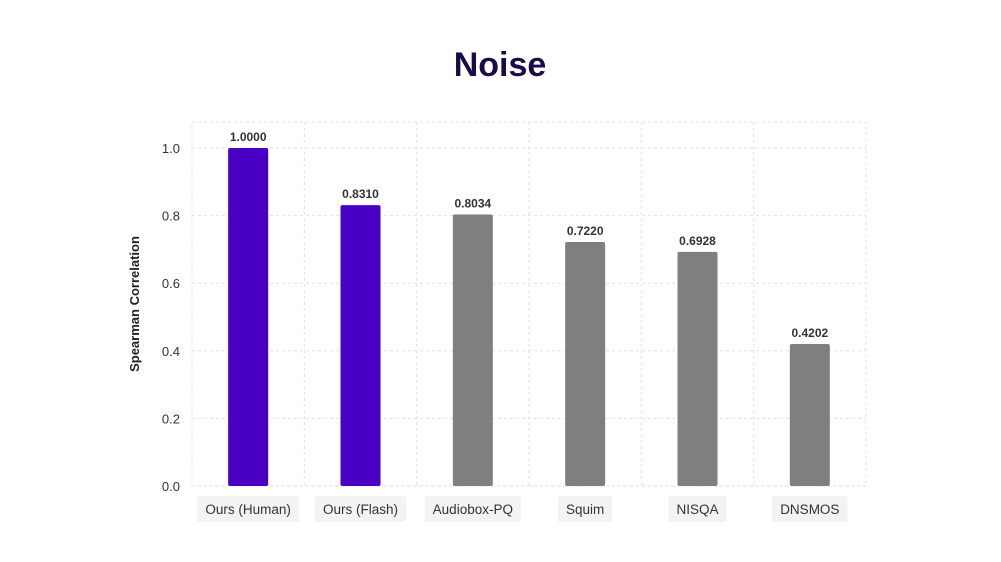 The width and height of the screenshot is (1001, 562). I want to click on x-category: DNSMOS, so click(810, 509).